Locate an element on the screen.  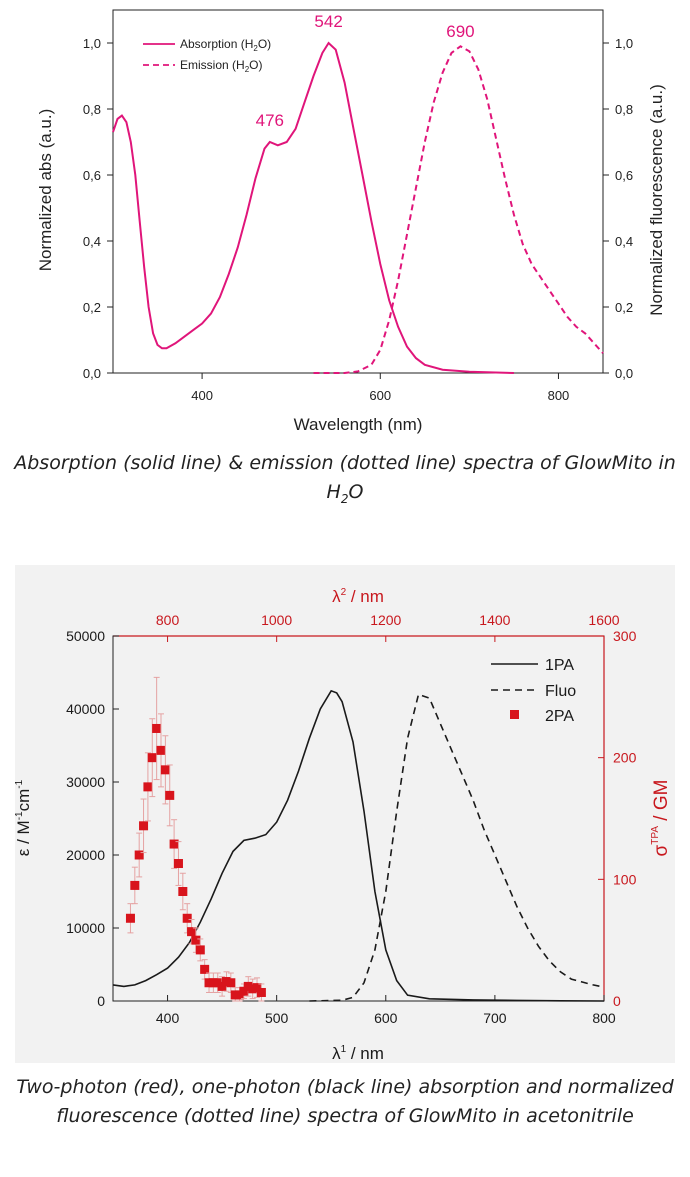
annotation-group: 476 542 690 is located at coordinates (365, 71).